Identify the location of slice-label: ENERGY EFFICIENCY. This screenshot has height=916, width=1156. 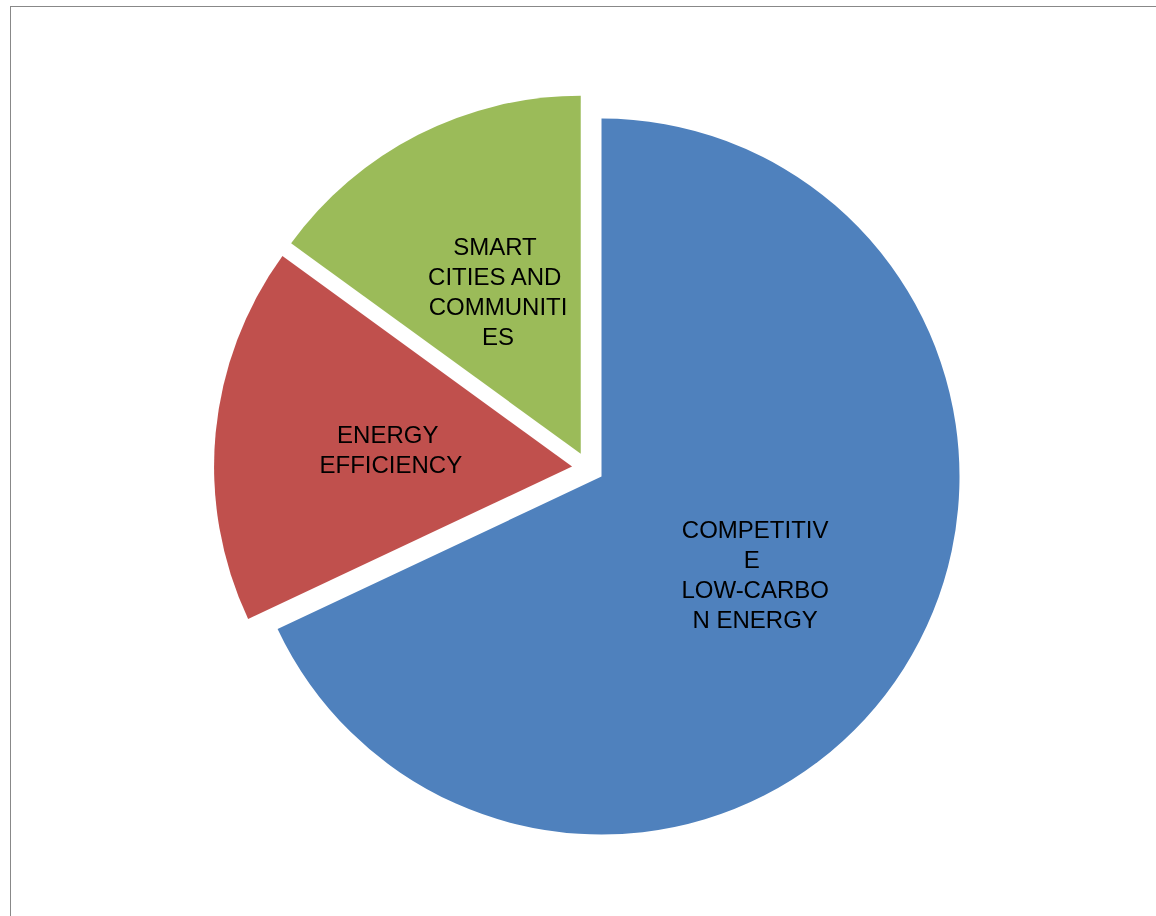
(391, 449).